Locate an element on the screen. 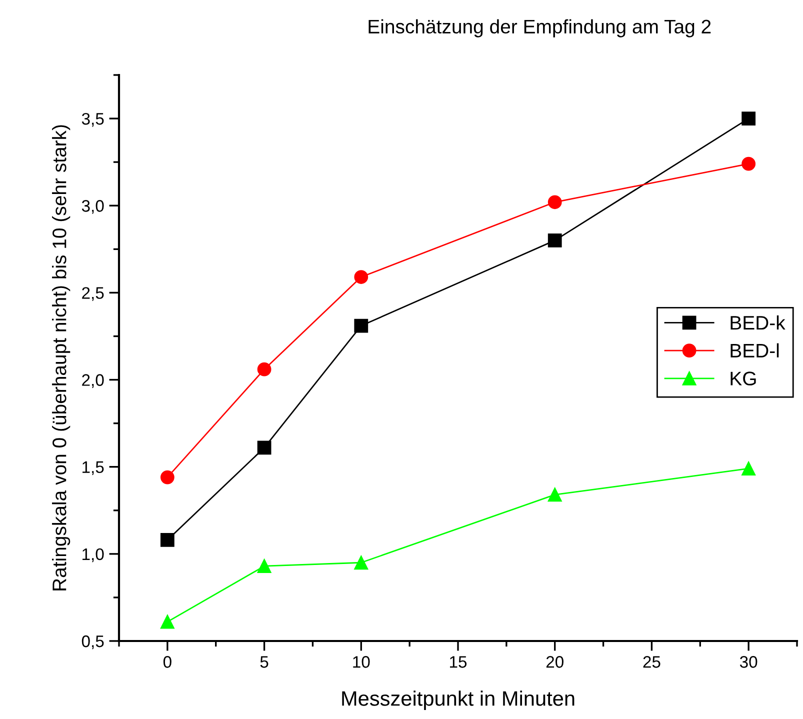 This screenshot has width=803, height=719. y-tick-label: 2,5 is located at coordinates (93, 294).